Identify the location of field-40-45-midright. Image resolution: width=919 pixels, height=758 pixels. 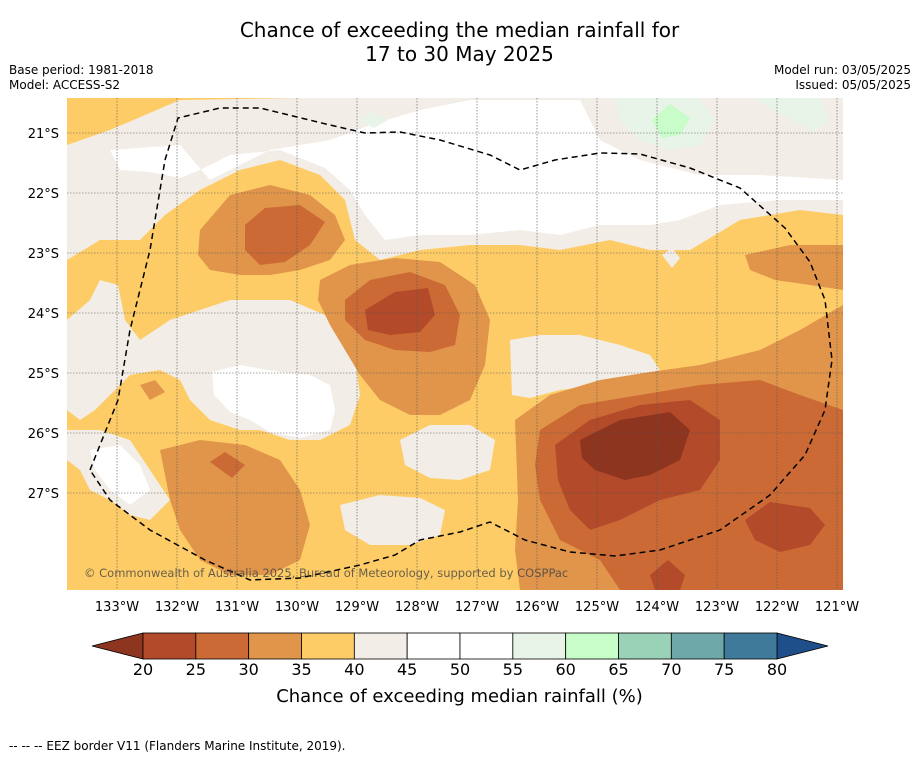
(585, 366).